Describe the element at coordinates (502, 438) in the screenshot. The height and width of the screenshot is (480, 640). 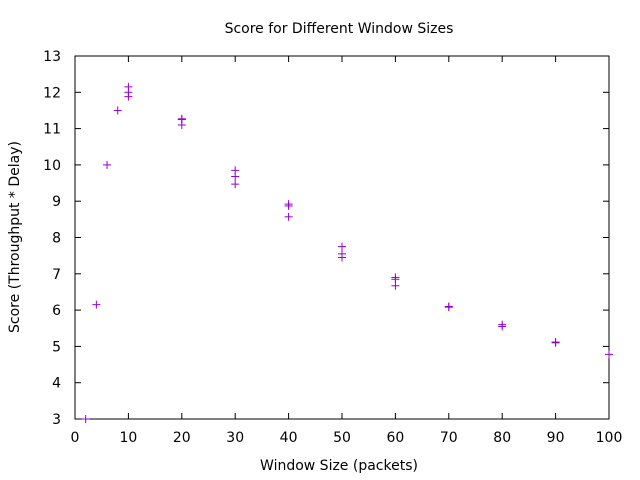
I see `x-tick-label: 80` at that location.